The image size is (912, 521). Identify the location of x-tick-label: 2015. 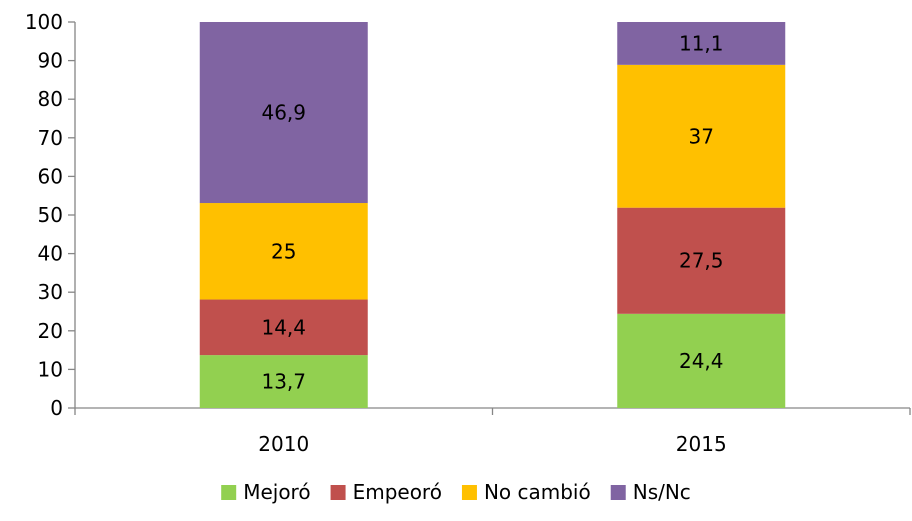
(701, 444).